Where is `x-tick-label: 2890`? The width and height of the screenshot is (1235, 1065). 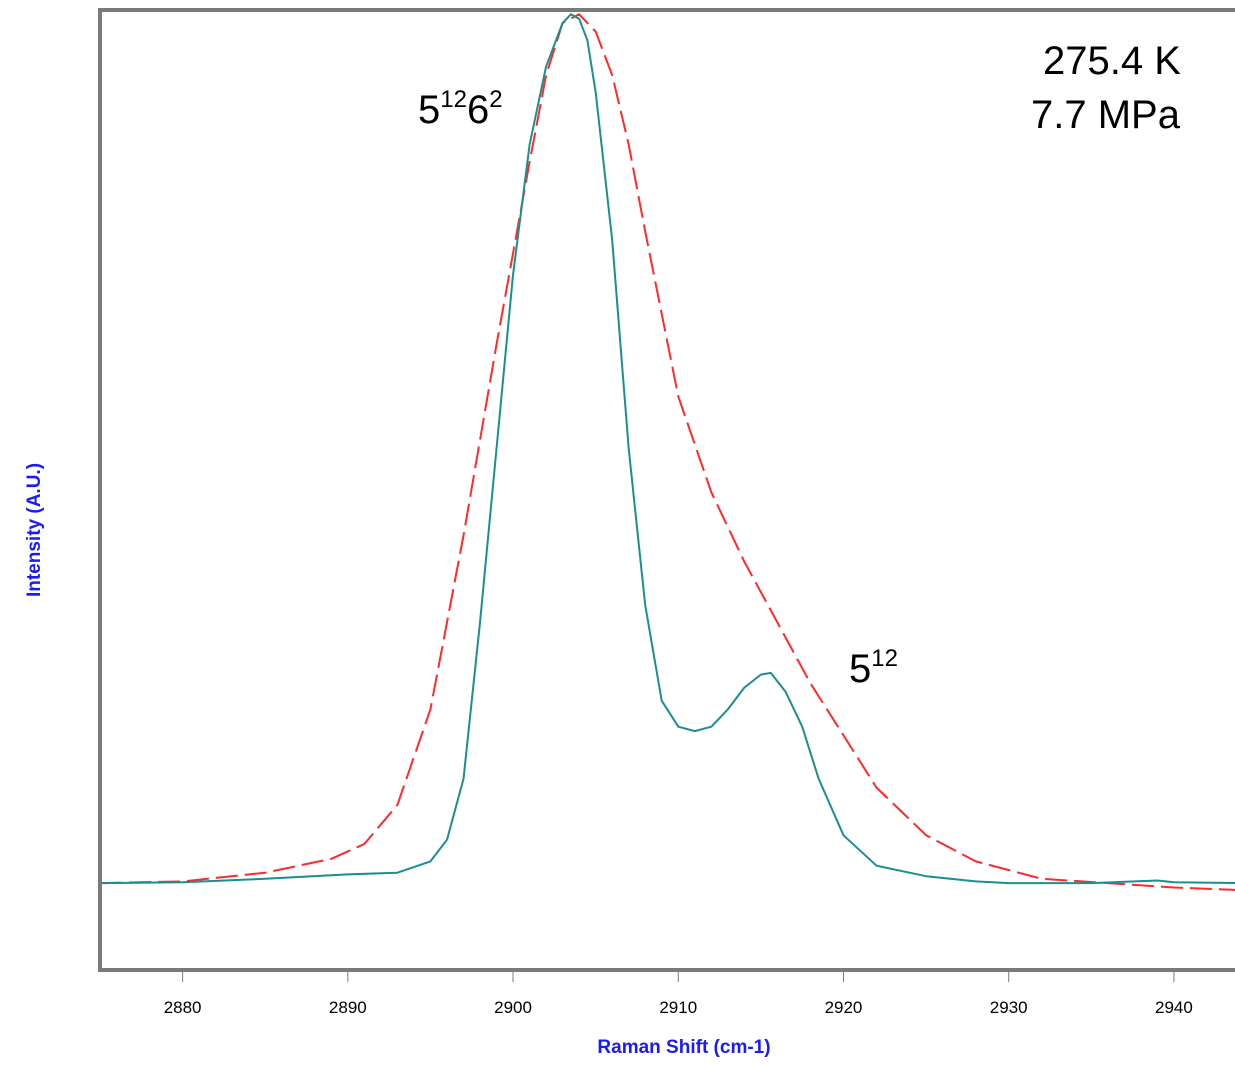
x-tick-label: 2890 is located at coordinates (348, 1007).